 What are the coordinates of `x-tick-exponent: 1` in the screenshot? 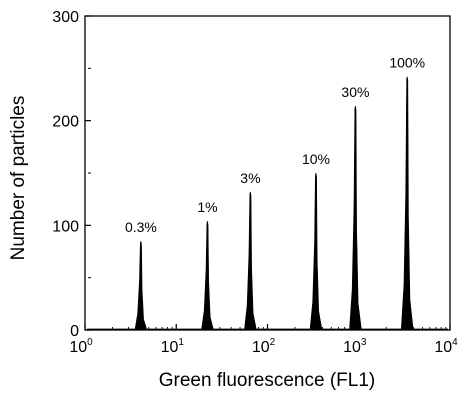 It's located at (181, 342).